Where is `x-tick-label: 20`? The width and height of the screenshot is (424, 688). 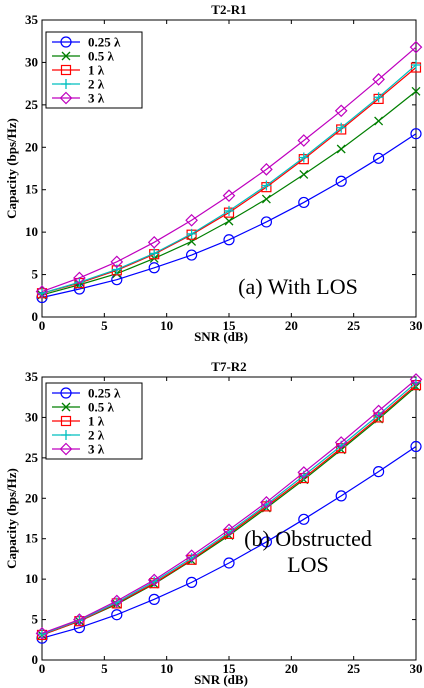 x-tick-label: 20 is located at coordinates (291, 325).